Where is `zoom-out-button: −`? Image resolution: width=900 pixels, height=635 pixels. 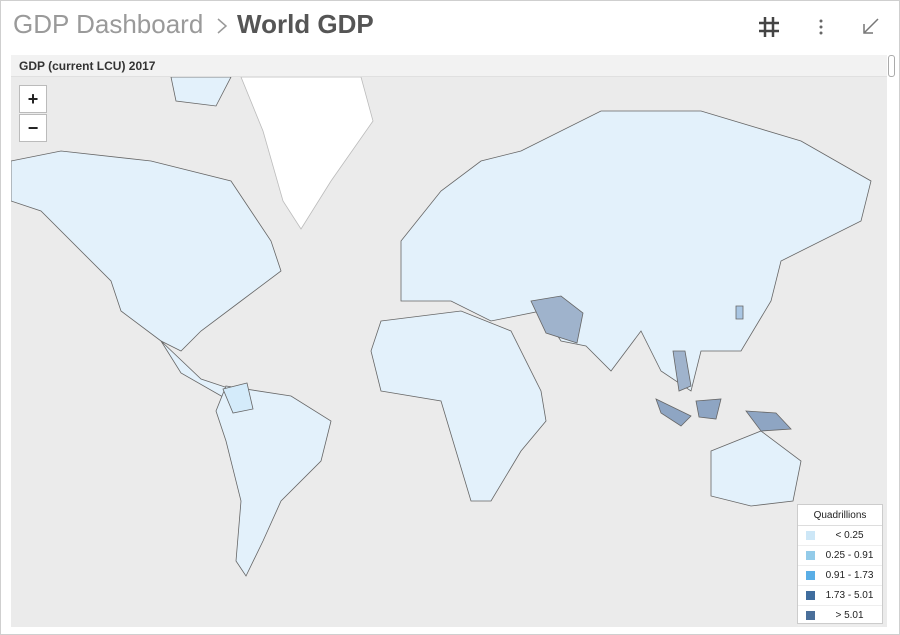 zoom-out-button: − is located at coordinates (33, 128).